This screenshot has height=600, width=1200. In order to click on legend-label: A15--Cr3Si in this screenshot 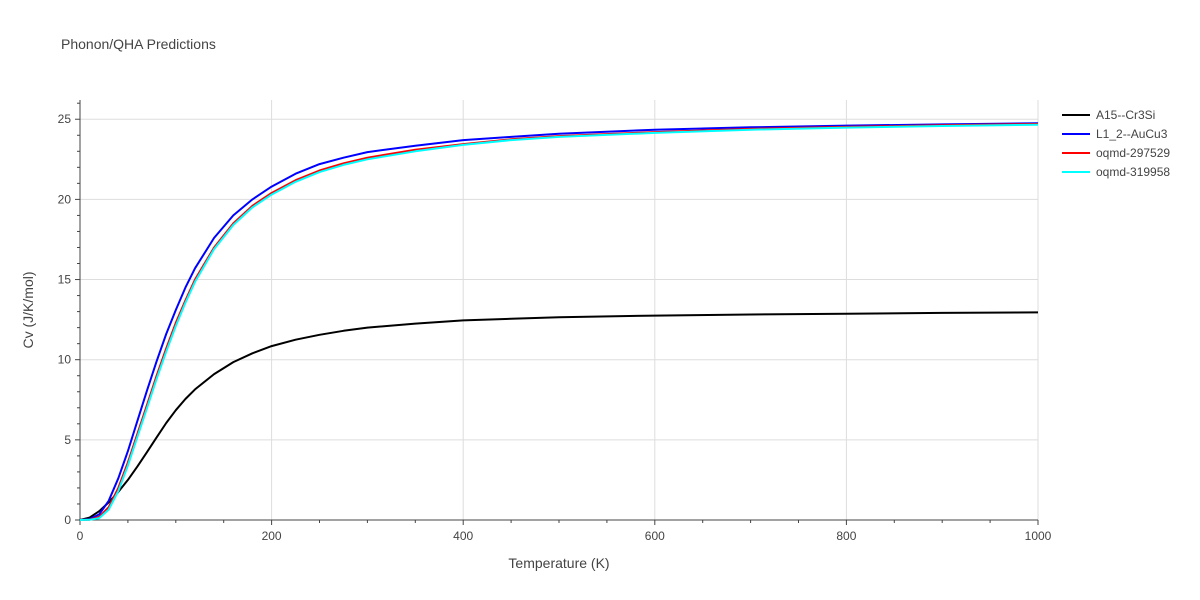, I will do `click(1125, 115)`.